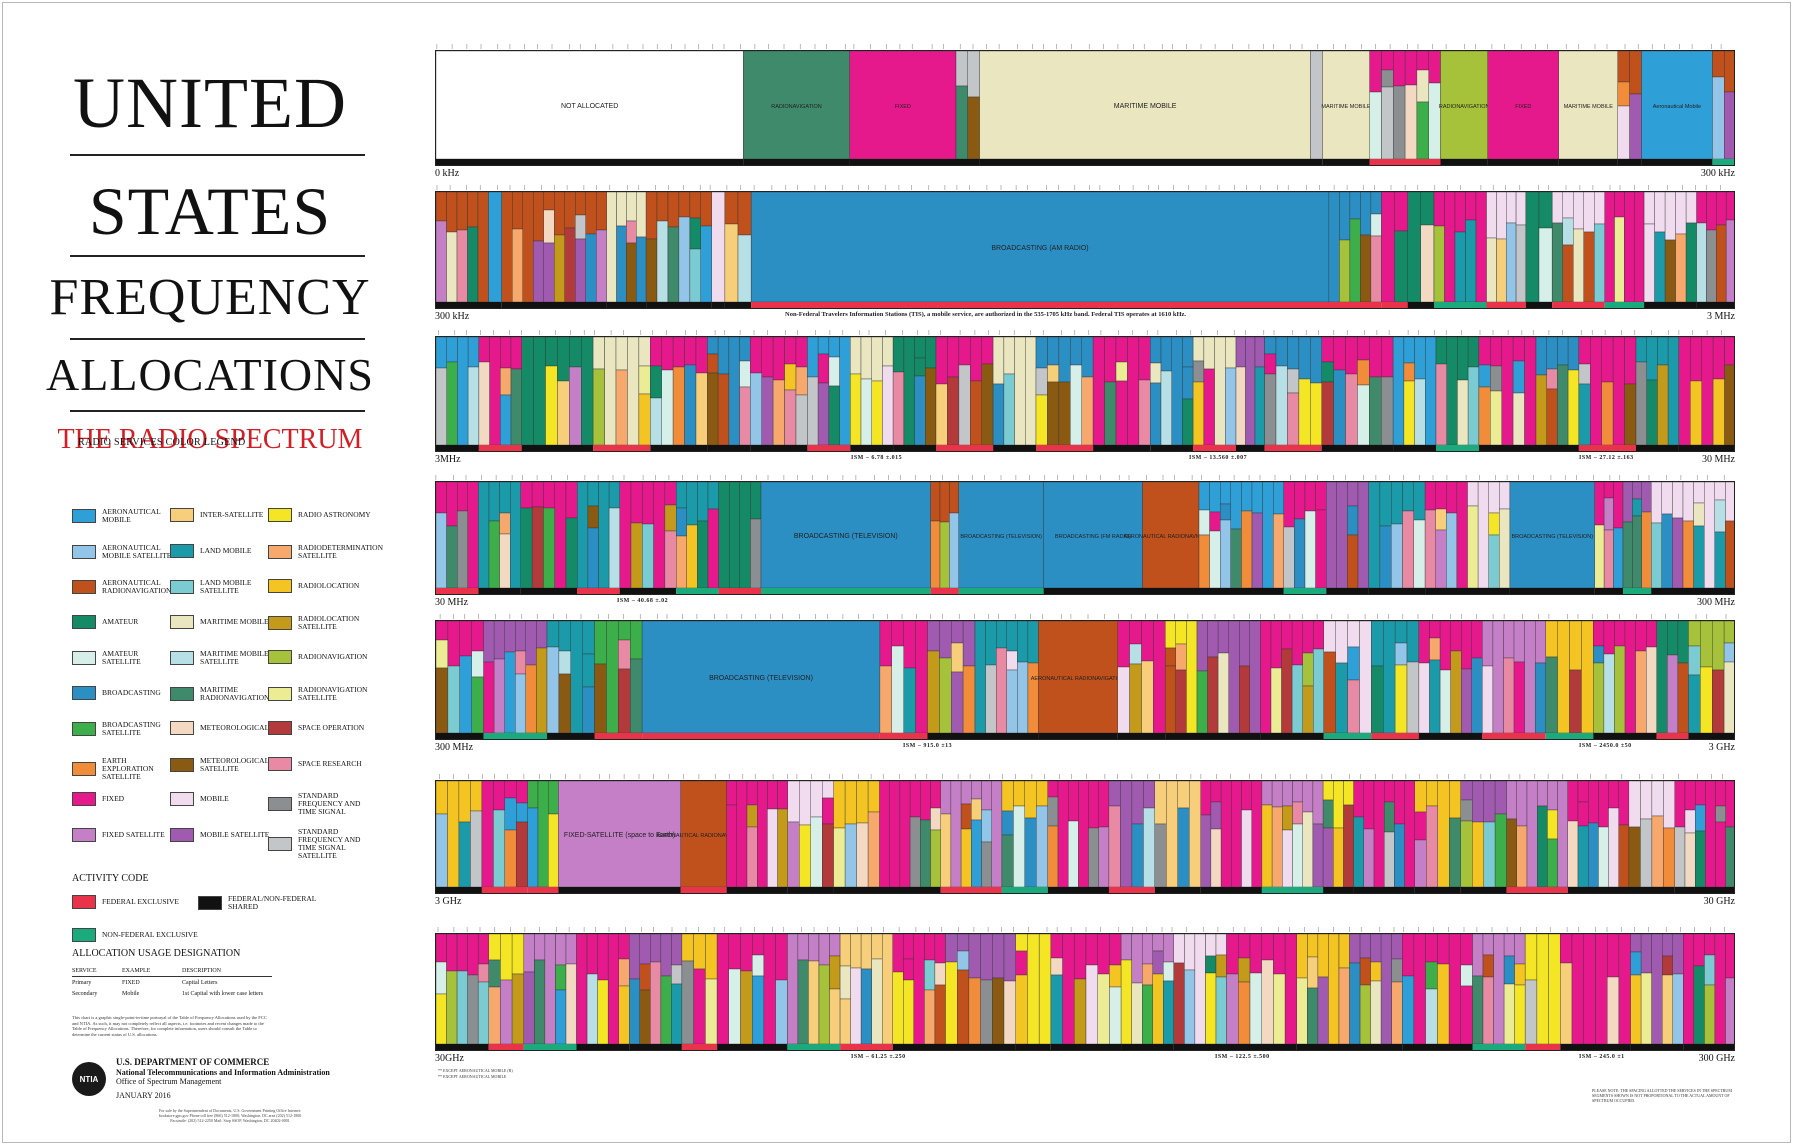 This screenshot has height=1147, width=1795. Describe the element at coordinates (449, 1058) in the screenshot. I see `band-start-label: 30GHz` at that location.